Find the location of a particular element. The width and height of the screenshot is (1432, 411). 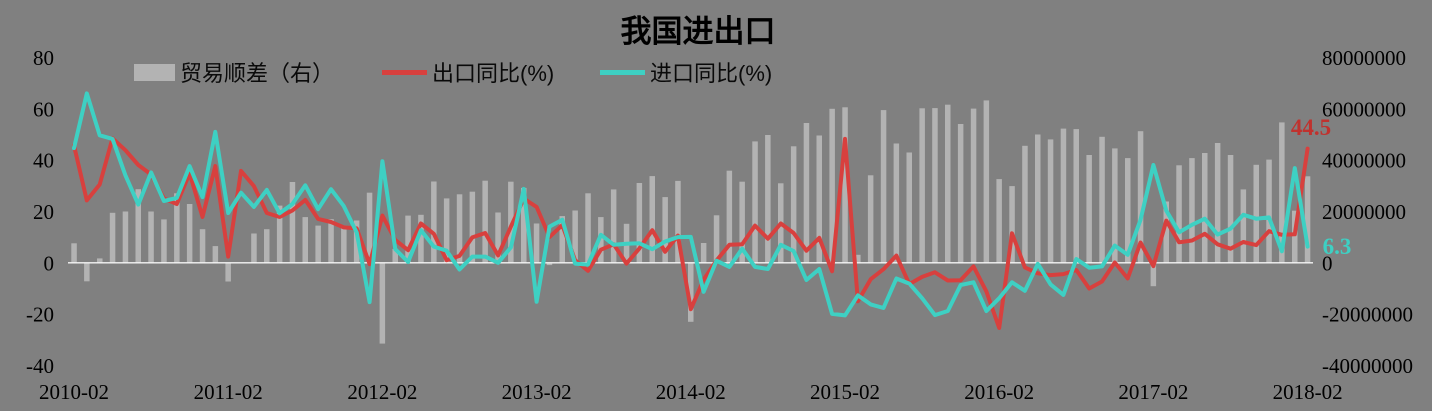

x-axis-tick: 2018-02 is located at coordinates (1308, 392).